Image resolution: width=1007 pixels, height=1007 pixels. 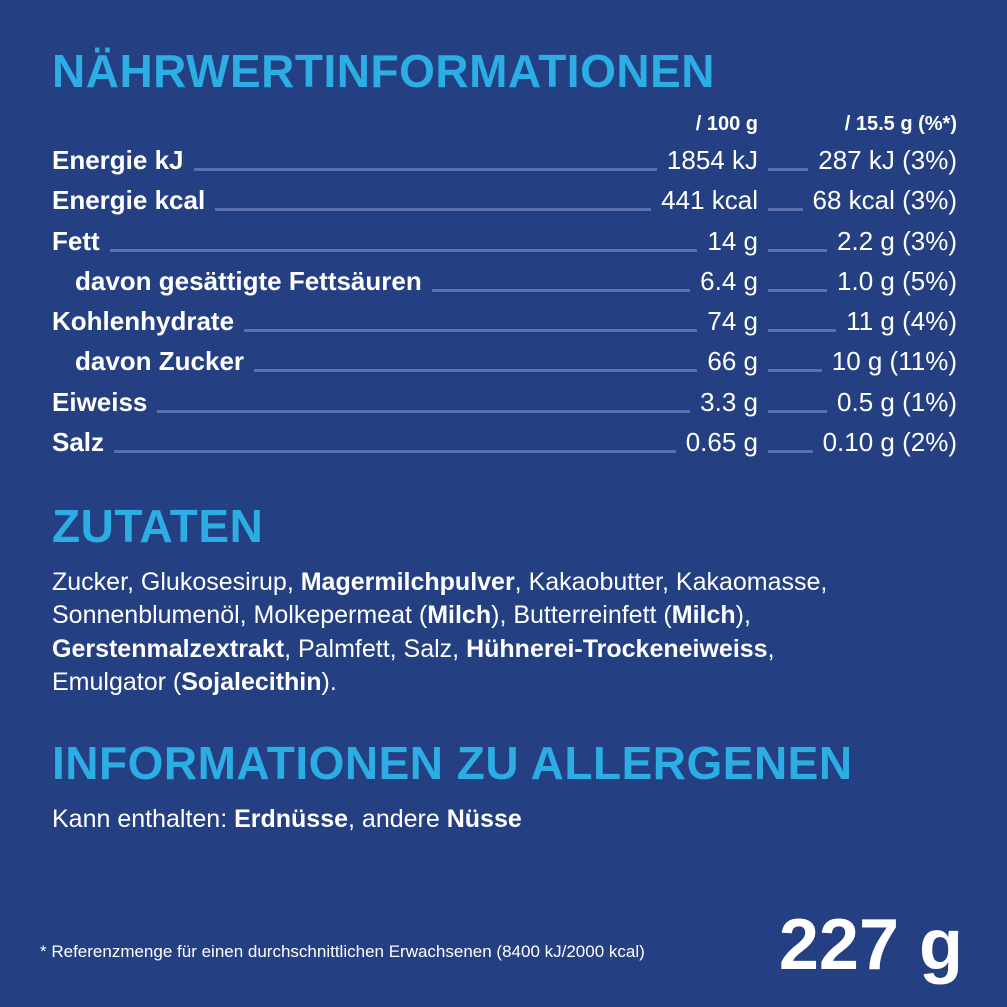 What do you see at coordinates (240, 615) in the screenshot?
I see `text-segment: Sonnenblumenöl, Molkepermeat (` at bounding box center [240, 615].